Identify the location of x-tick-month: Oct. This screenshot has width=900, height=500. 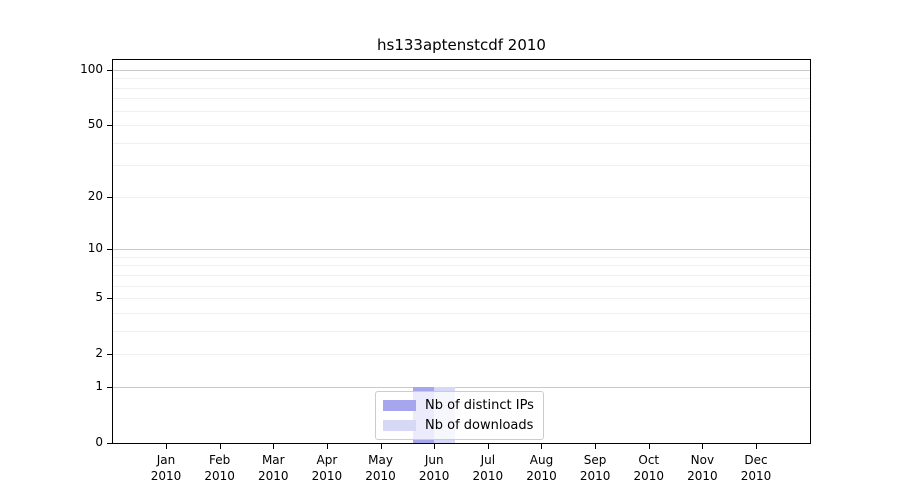
(649, 460).